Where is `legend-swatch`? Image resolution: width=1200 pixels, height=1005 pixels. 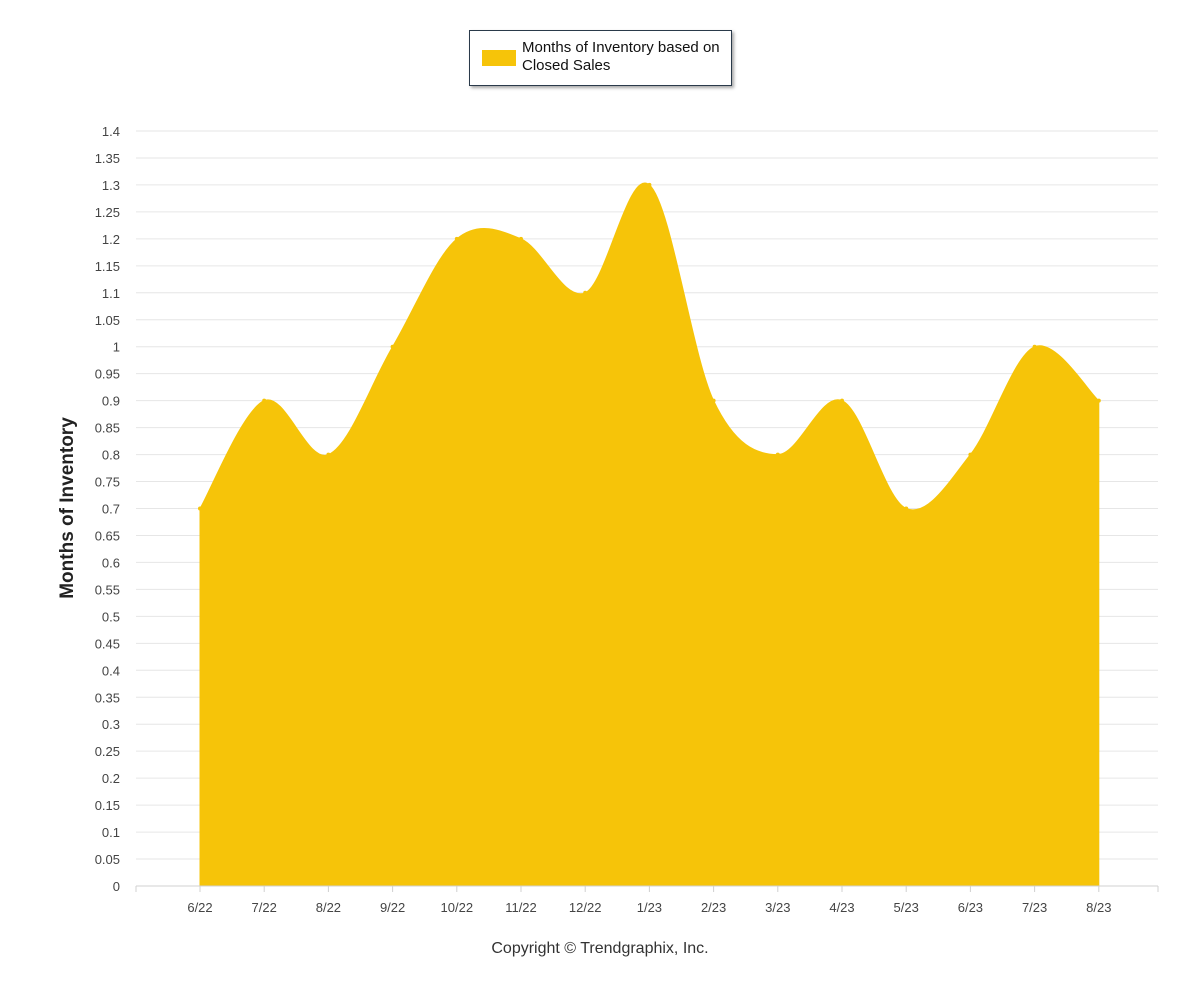 legend-swatch is located at coordinates (499, 58).